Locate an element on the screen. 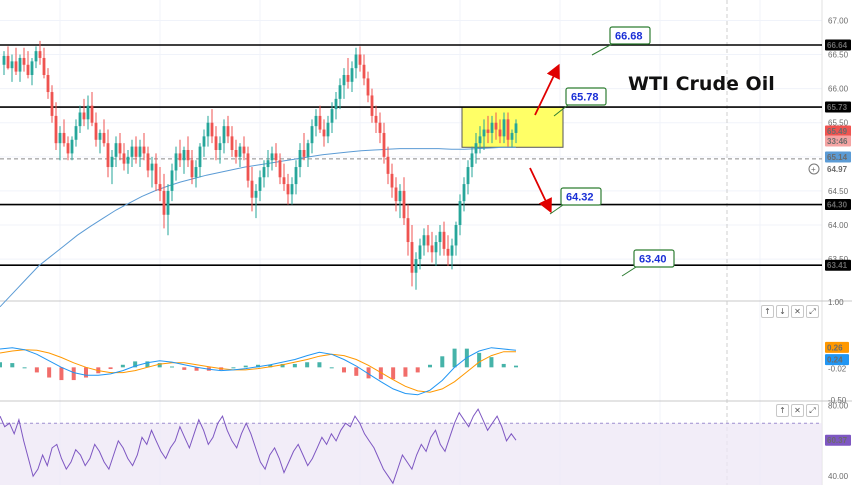  level-label: 64.30 is located at coordinates (837, 205).